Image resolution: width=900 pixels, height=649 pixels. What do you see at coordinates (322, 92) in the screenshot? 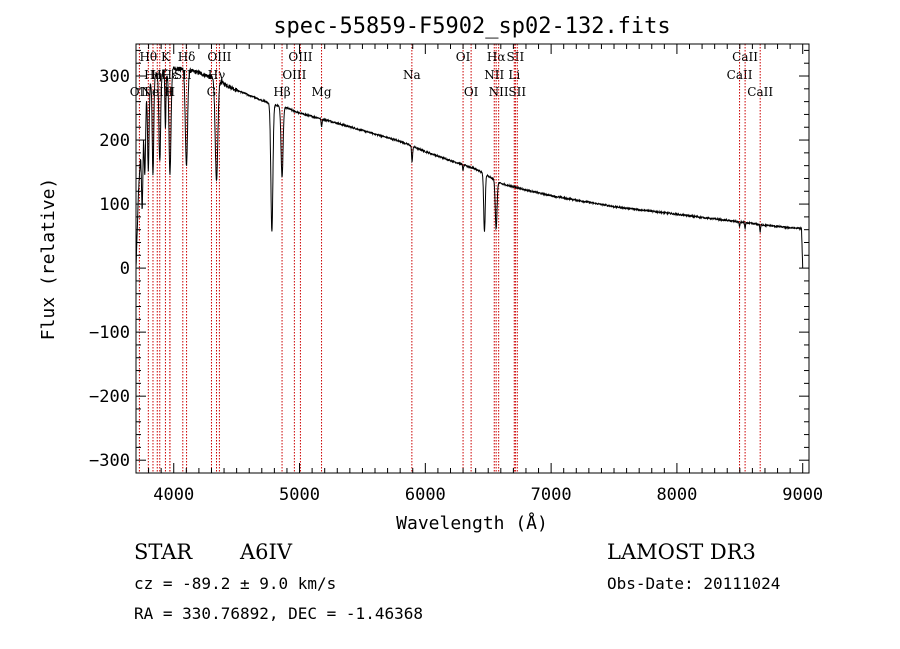
I see `line-marker-label: Mg` at bounding box center [322, 92].